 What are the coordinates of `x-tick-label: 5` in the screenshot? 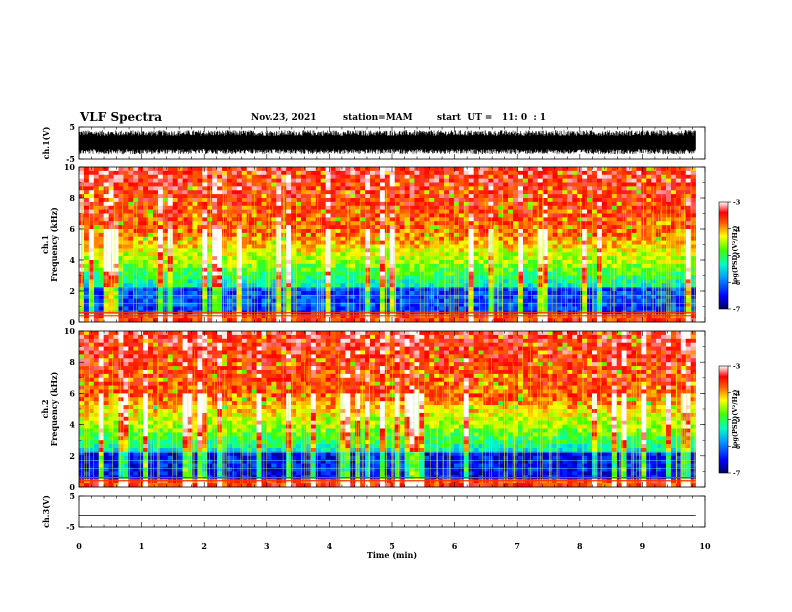 It's located at (392, 546).